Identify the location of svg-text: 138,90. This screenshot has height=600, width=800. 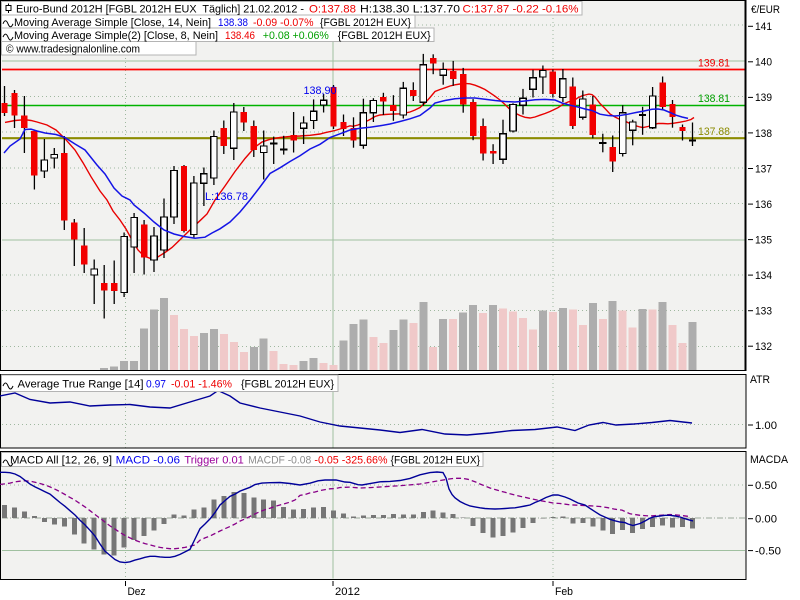
(320, 91).